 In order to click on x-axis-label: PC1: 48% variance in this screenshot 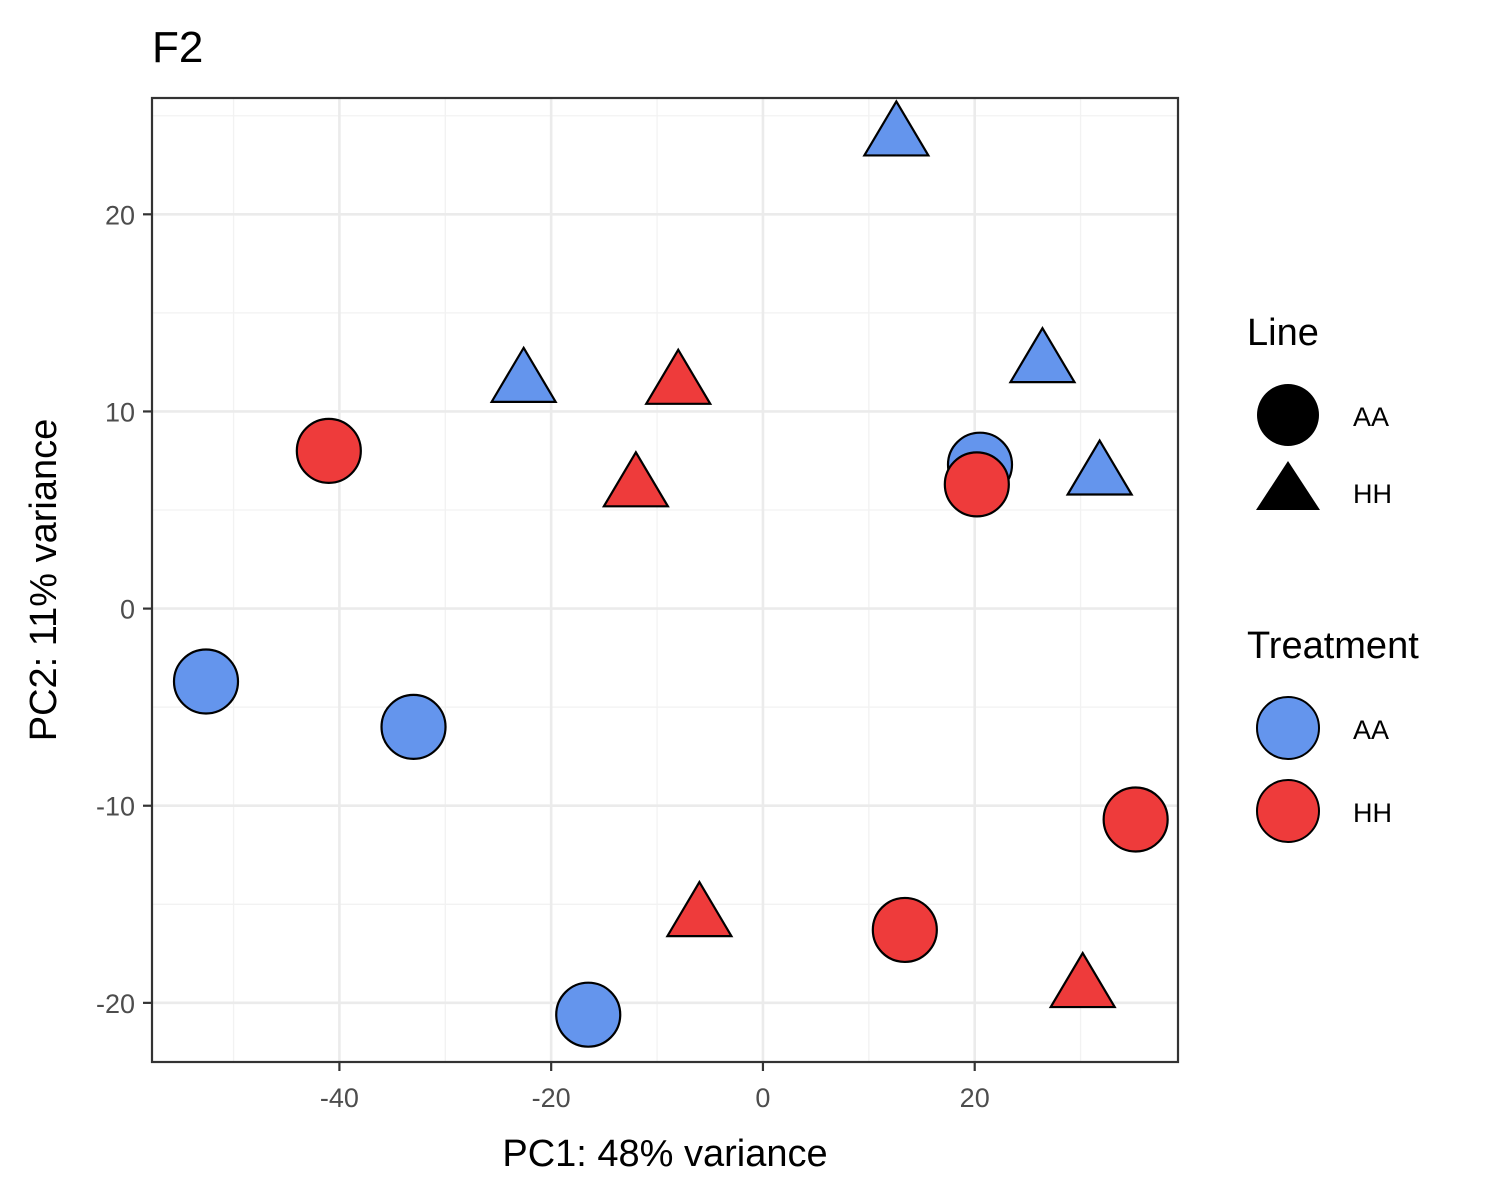, I will do `click(664, 1154)`.